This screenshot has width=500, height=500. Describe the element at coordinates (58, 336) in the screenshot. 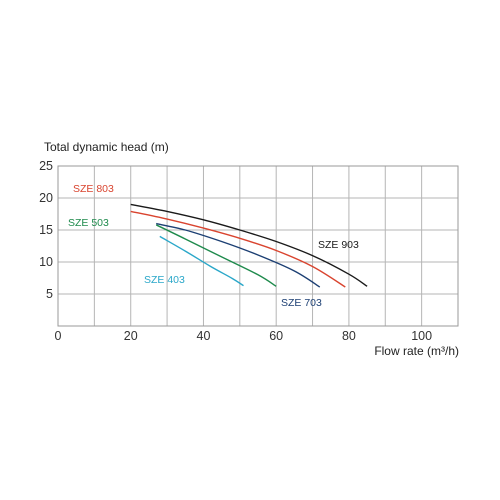

I see `x-tick-label: 0` at that location.